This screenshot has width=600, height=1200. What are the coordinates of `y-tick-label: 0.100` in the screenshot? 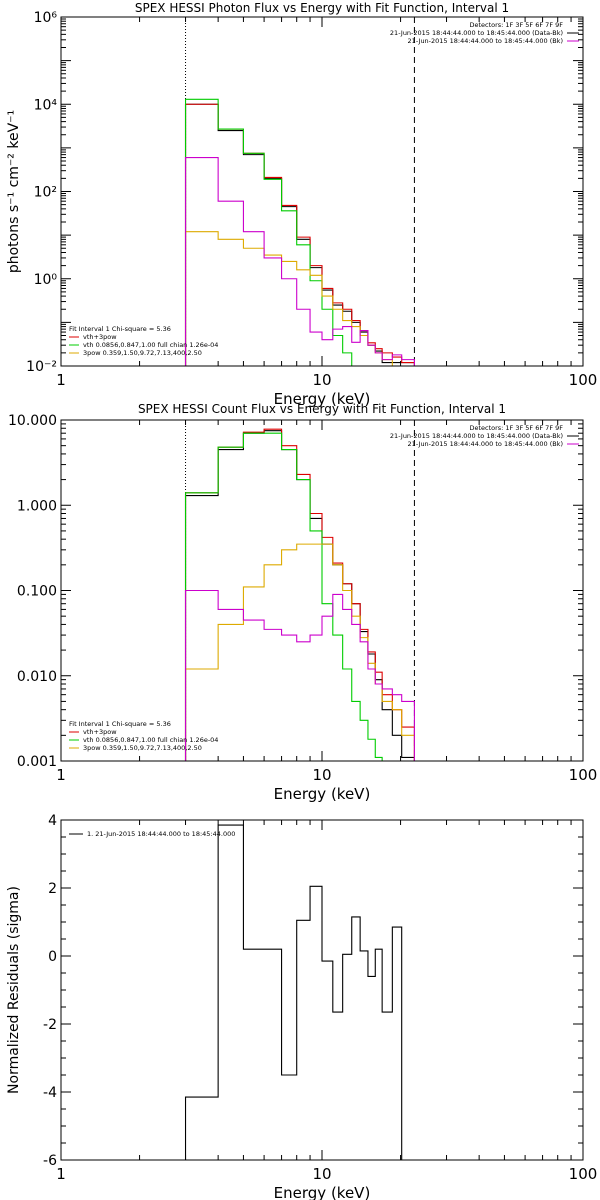 It's located at (37, 592).